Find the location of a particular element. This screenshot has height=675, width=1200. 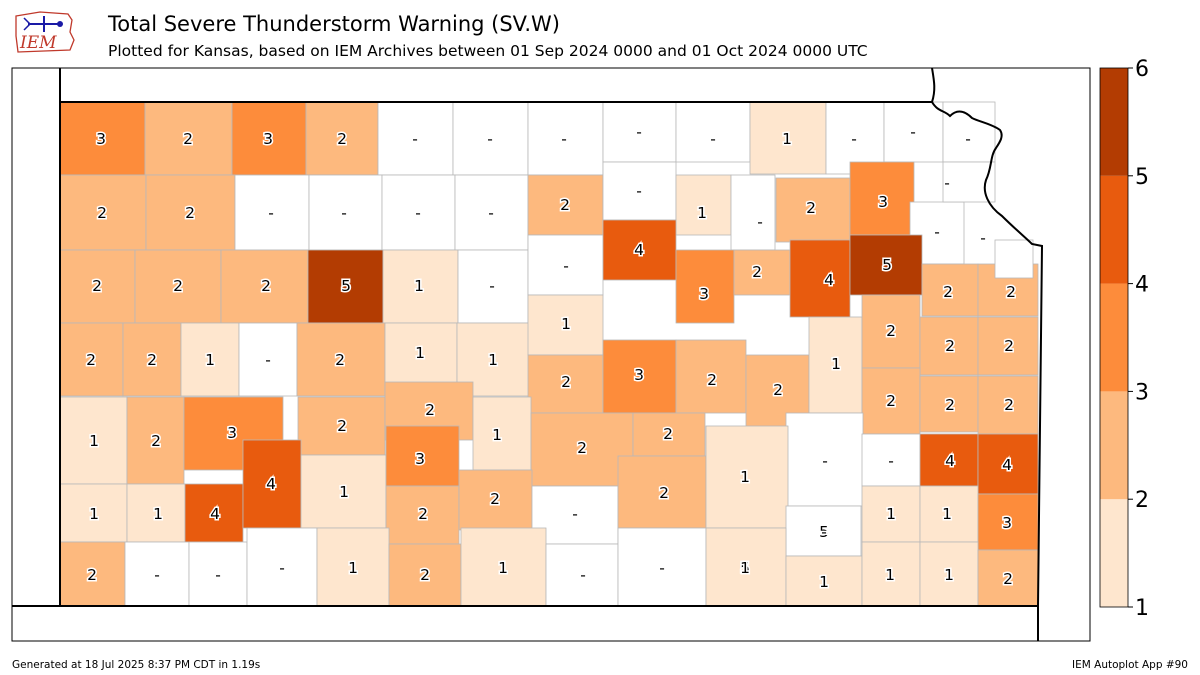

colorbar-tick-label: 5 is located at coordinates (1142, 177).